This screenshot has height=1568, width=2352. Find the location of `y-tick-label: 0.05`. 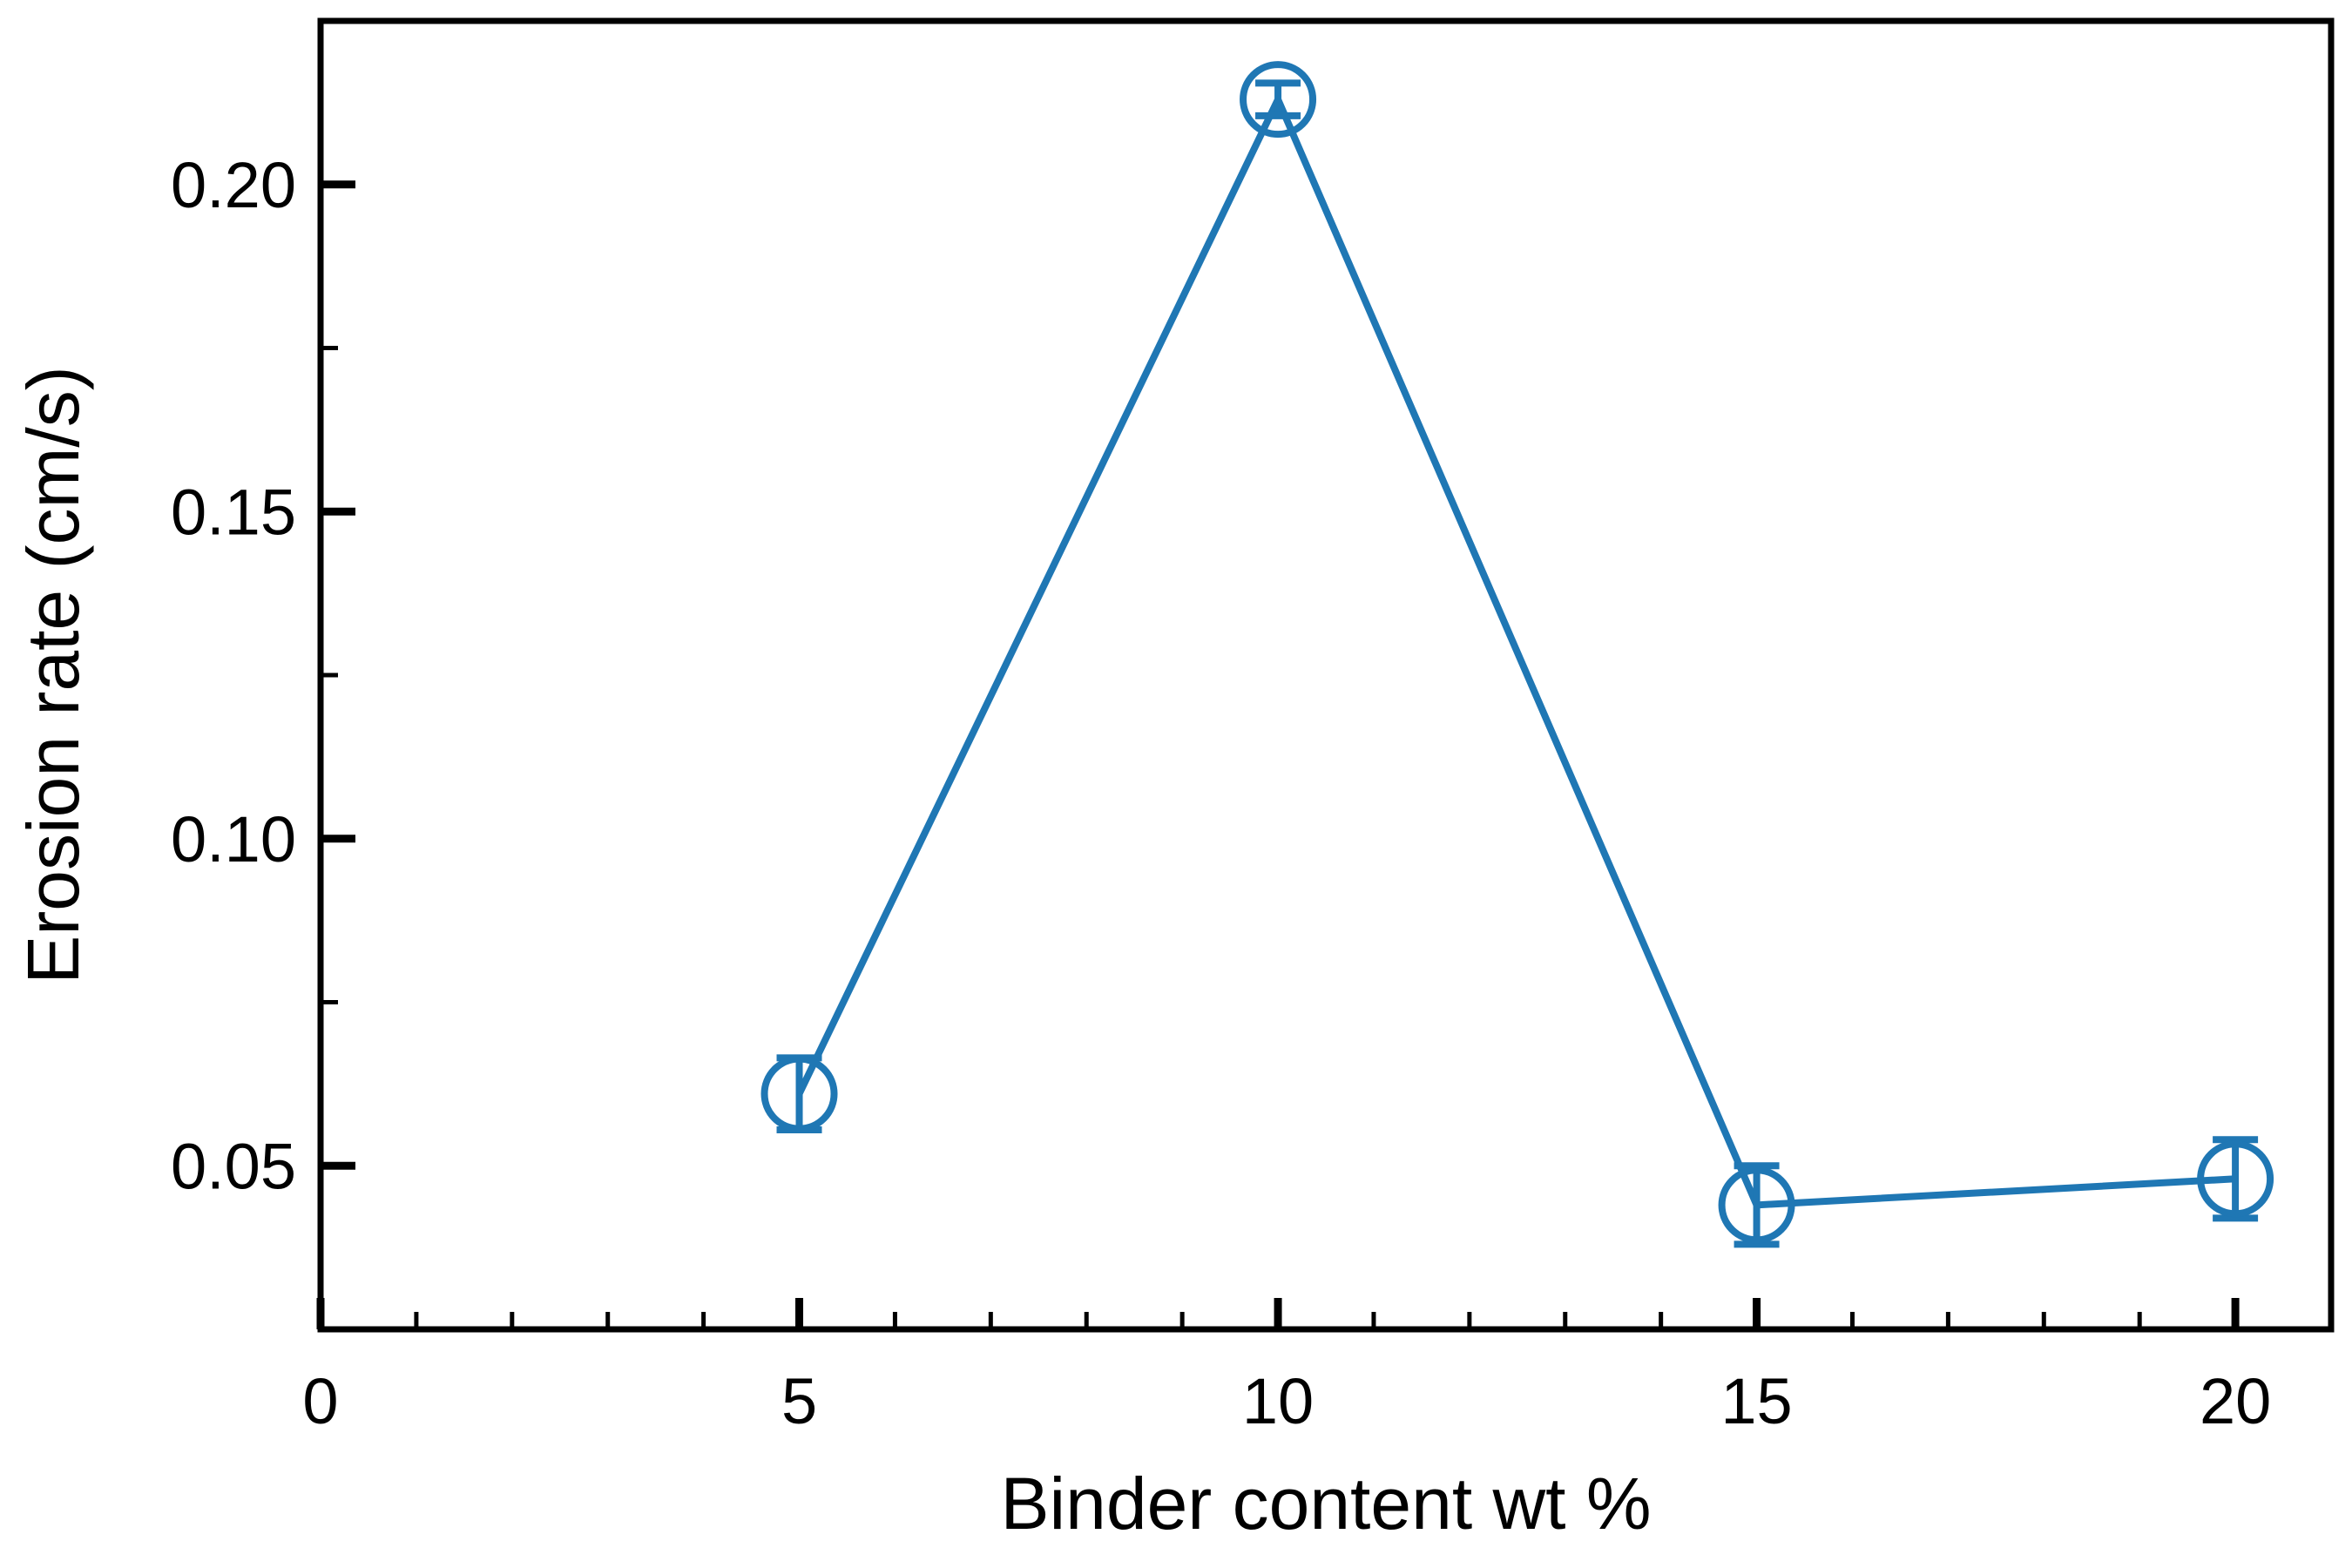

y-tick-label: 0.05 is located at coordinates (233, 1166).